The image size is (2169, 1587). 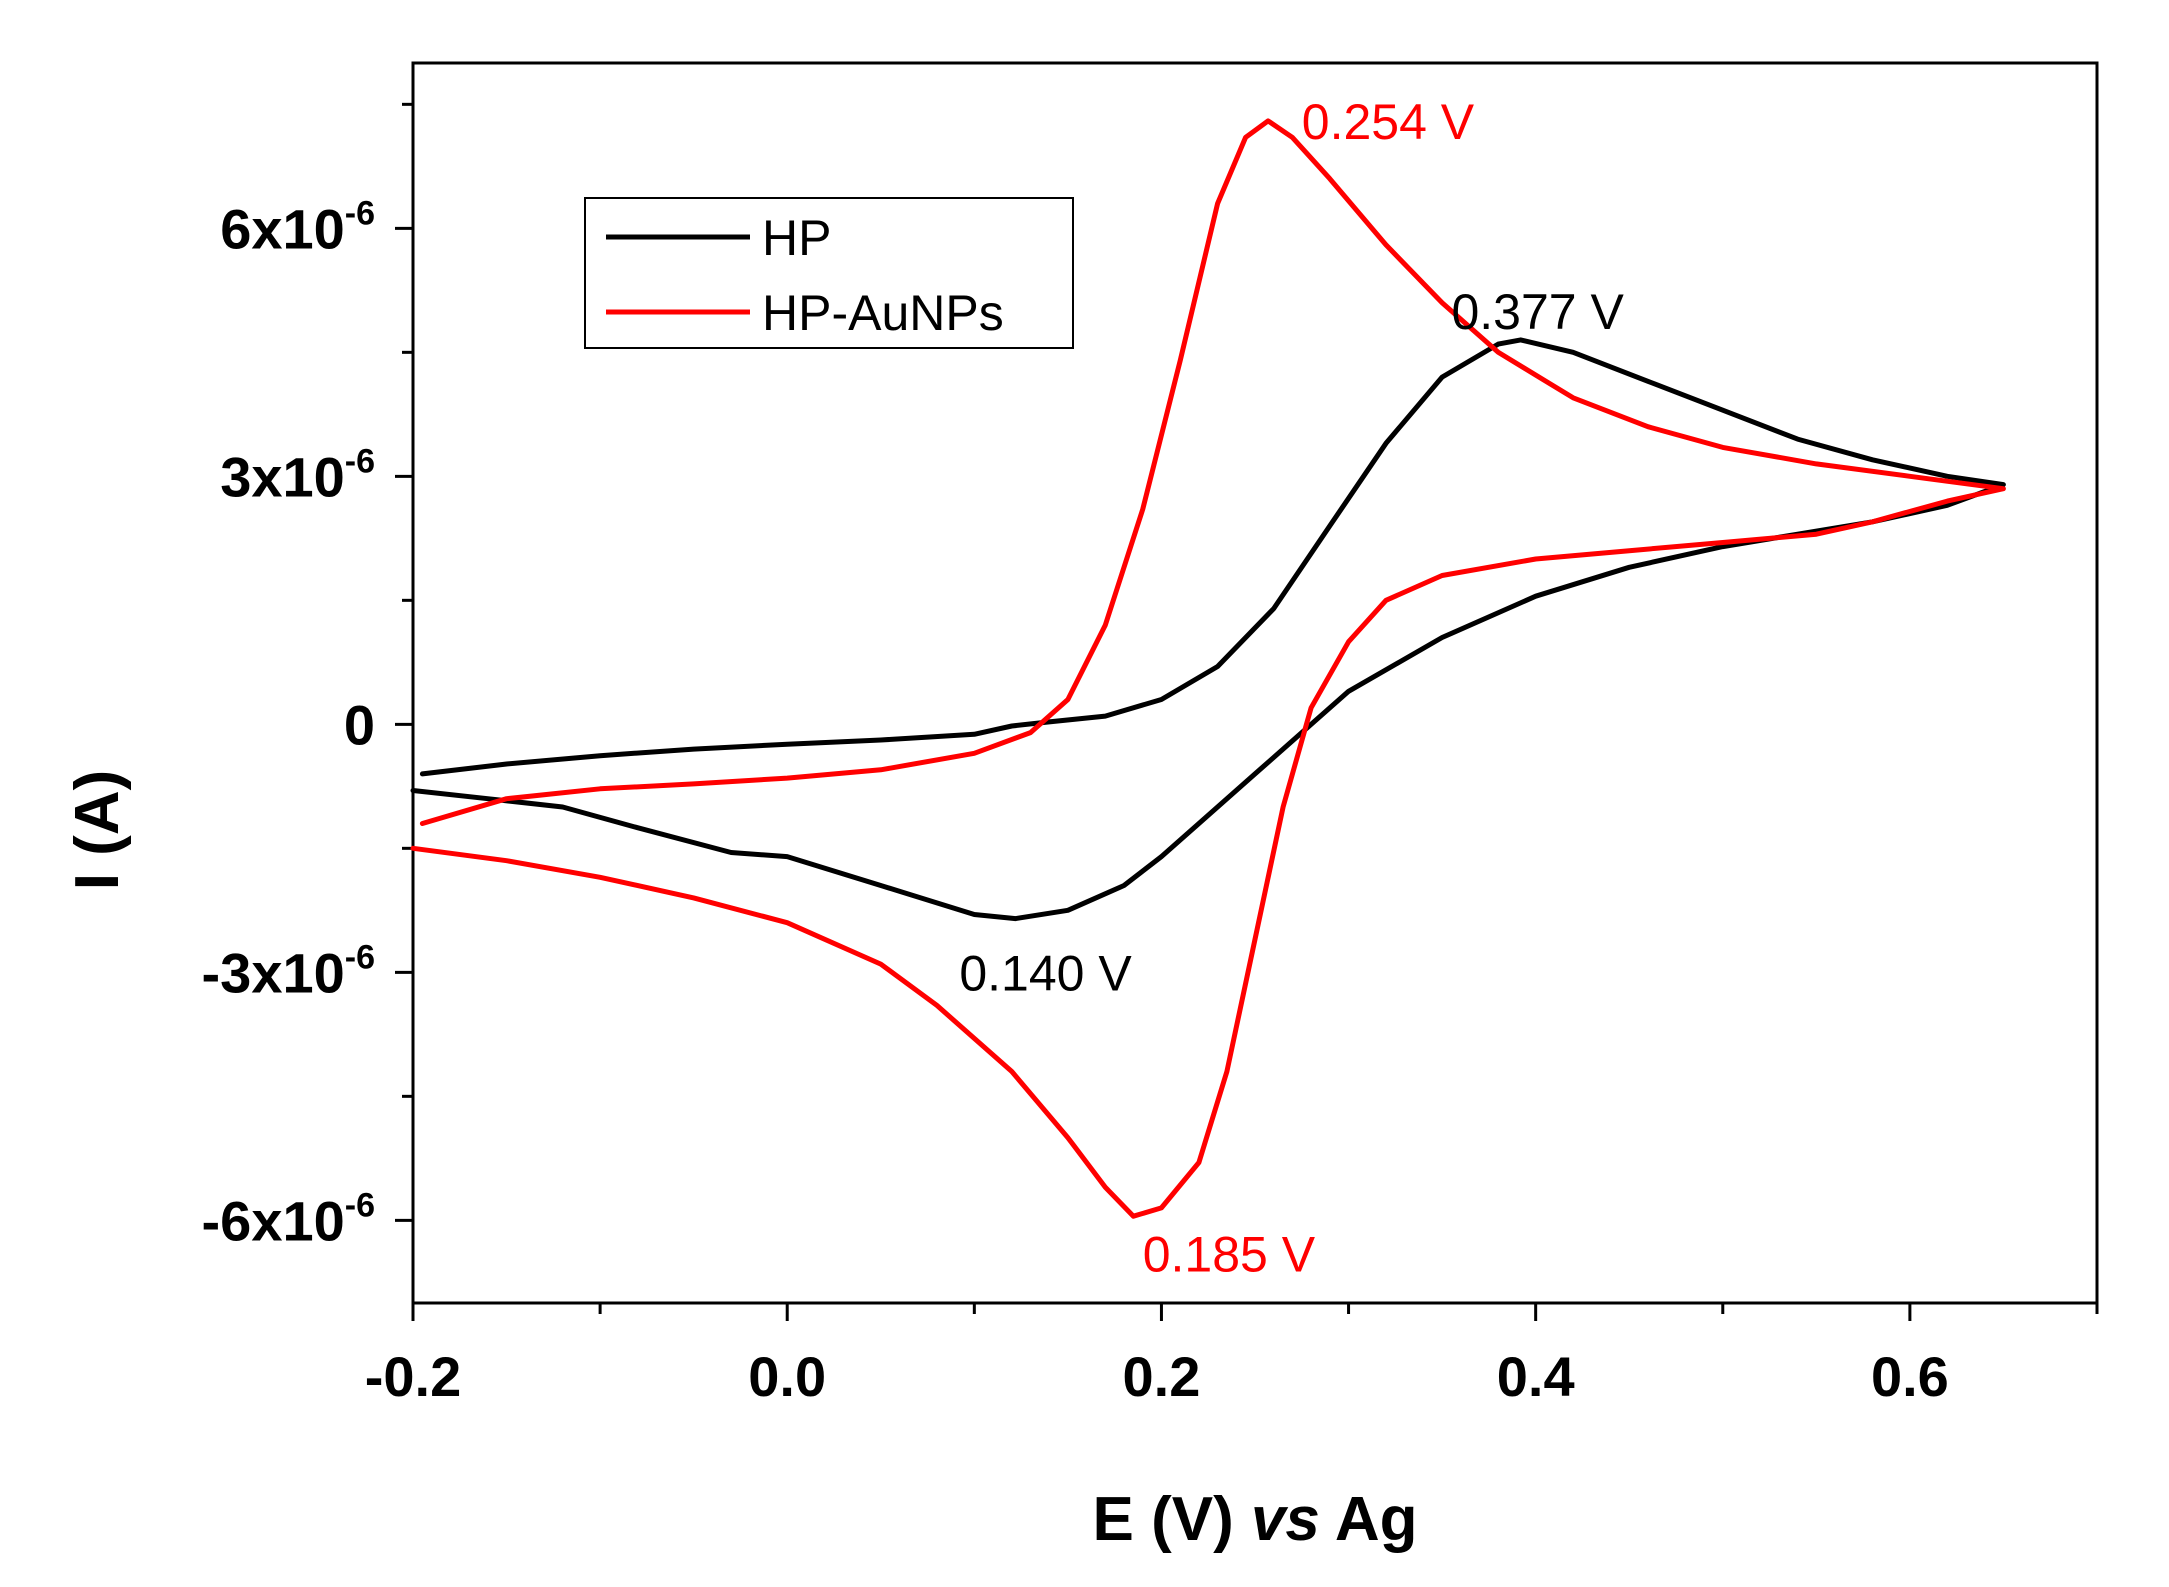 I want to click on legend-label-hp: HP, so click(x=796, y=238).